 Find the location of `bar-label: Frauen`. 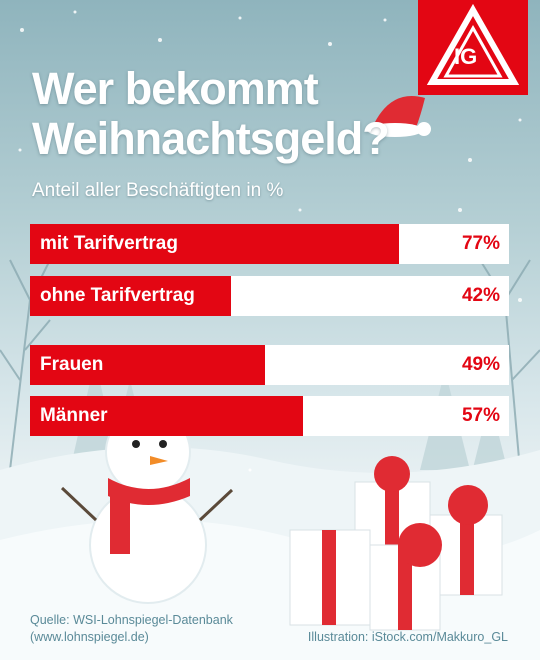

bar-label: Frauen is located at coordinates (72, 364).